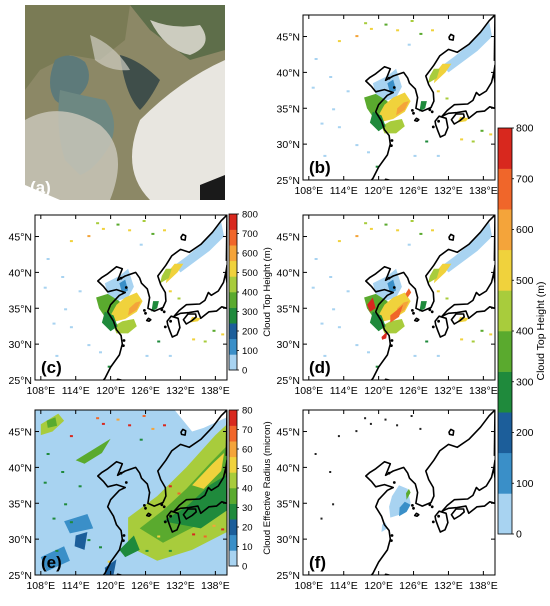 This screenshot has height=606, width=550. Describe the element at coordinates (180, 586) in the screenshot. I see `x-tick-label: 132°E` at that location.